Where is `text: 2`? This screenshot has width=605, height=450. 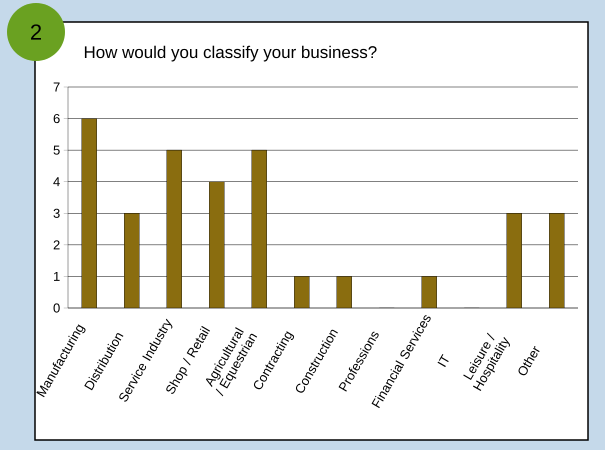
text: 2 is located at coordinates (36, 32).